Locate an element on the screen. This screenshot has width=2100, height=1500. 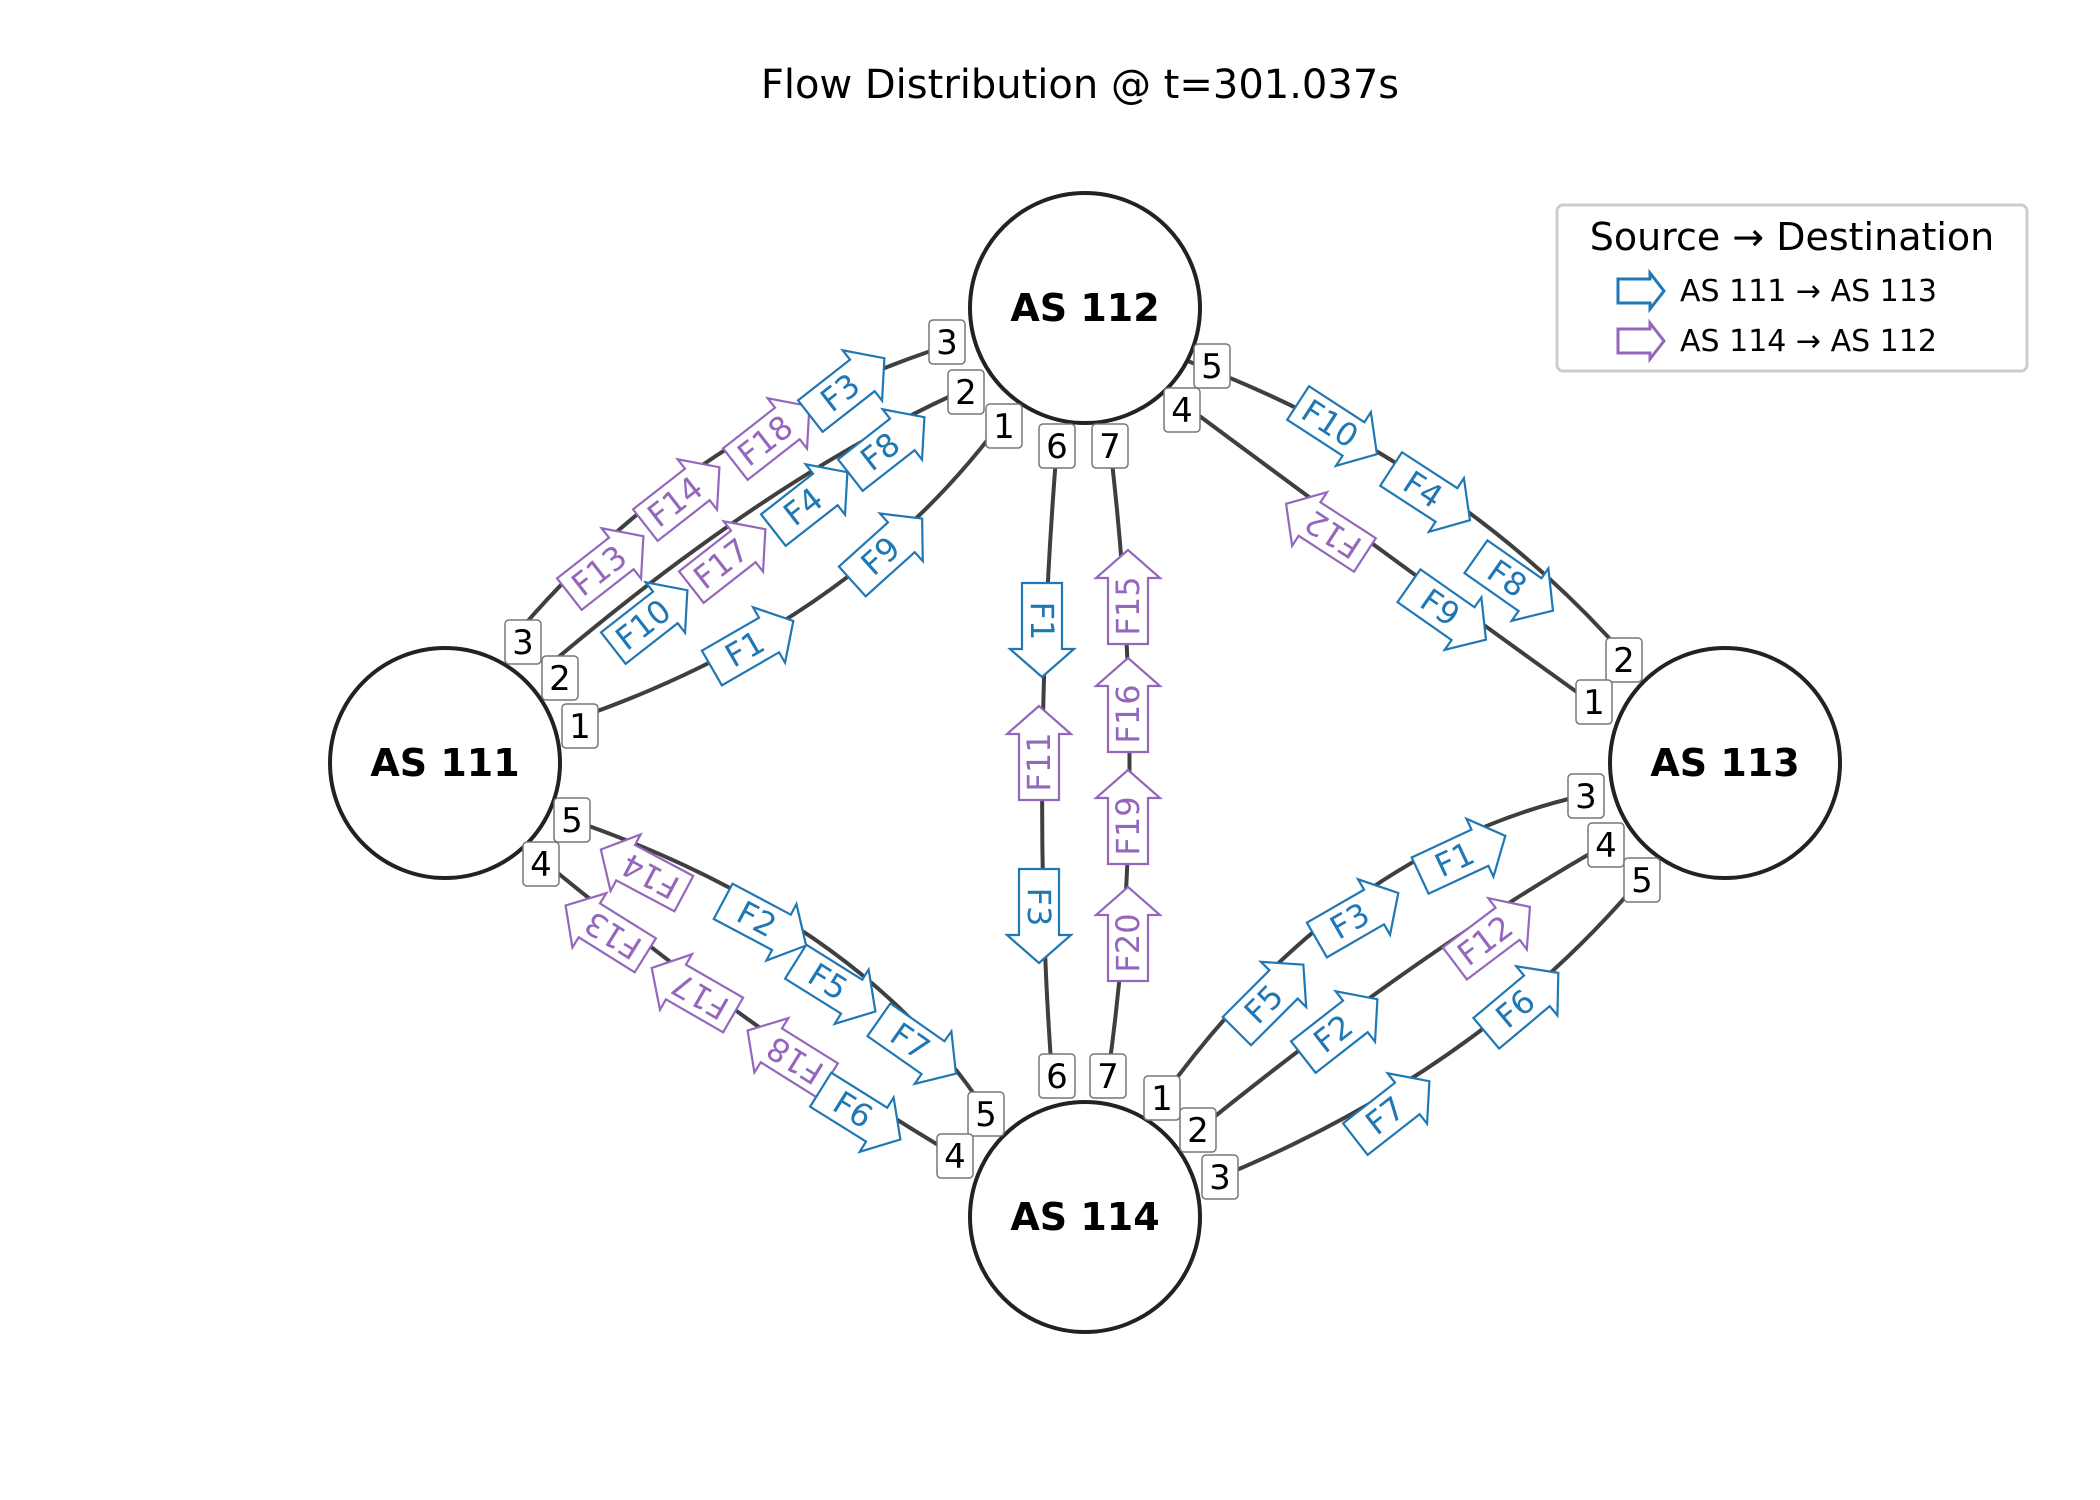
port-label-112-113-4-from: 4 is located at coordinates (1182, 410).